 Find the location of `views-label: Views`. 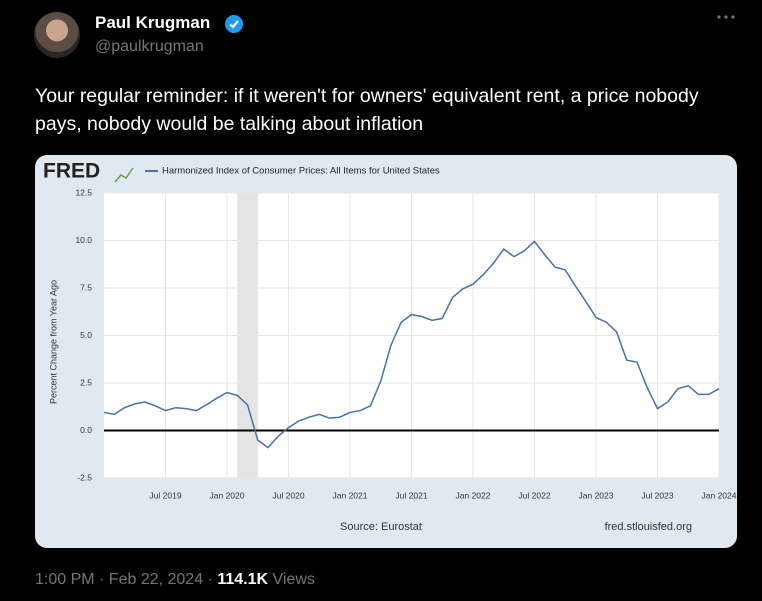

views-label: Views is located at coordinates (293, 579).